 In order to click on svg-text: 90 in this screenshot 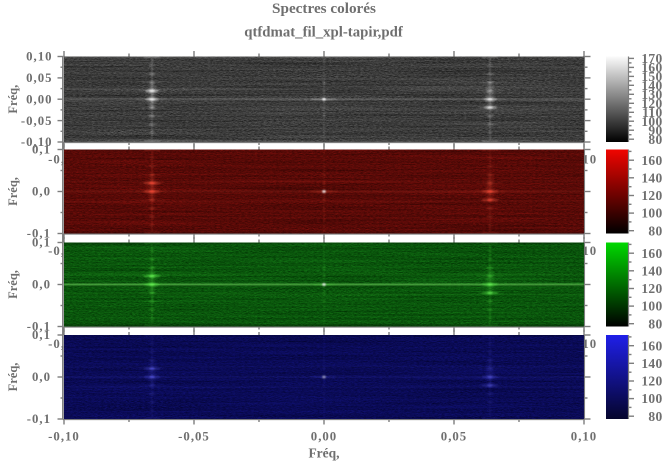, I will do `click(655, 130)`.